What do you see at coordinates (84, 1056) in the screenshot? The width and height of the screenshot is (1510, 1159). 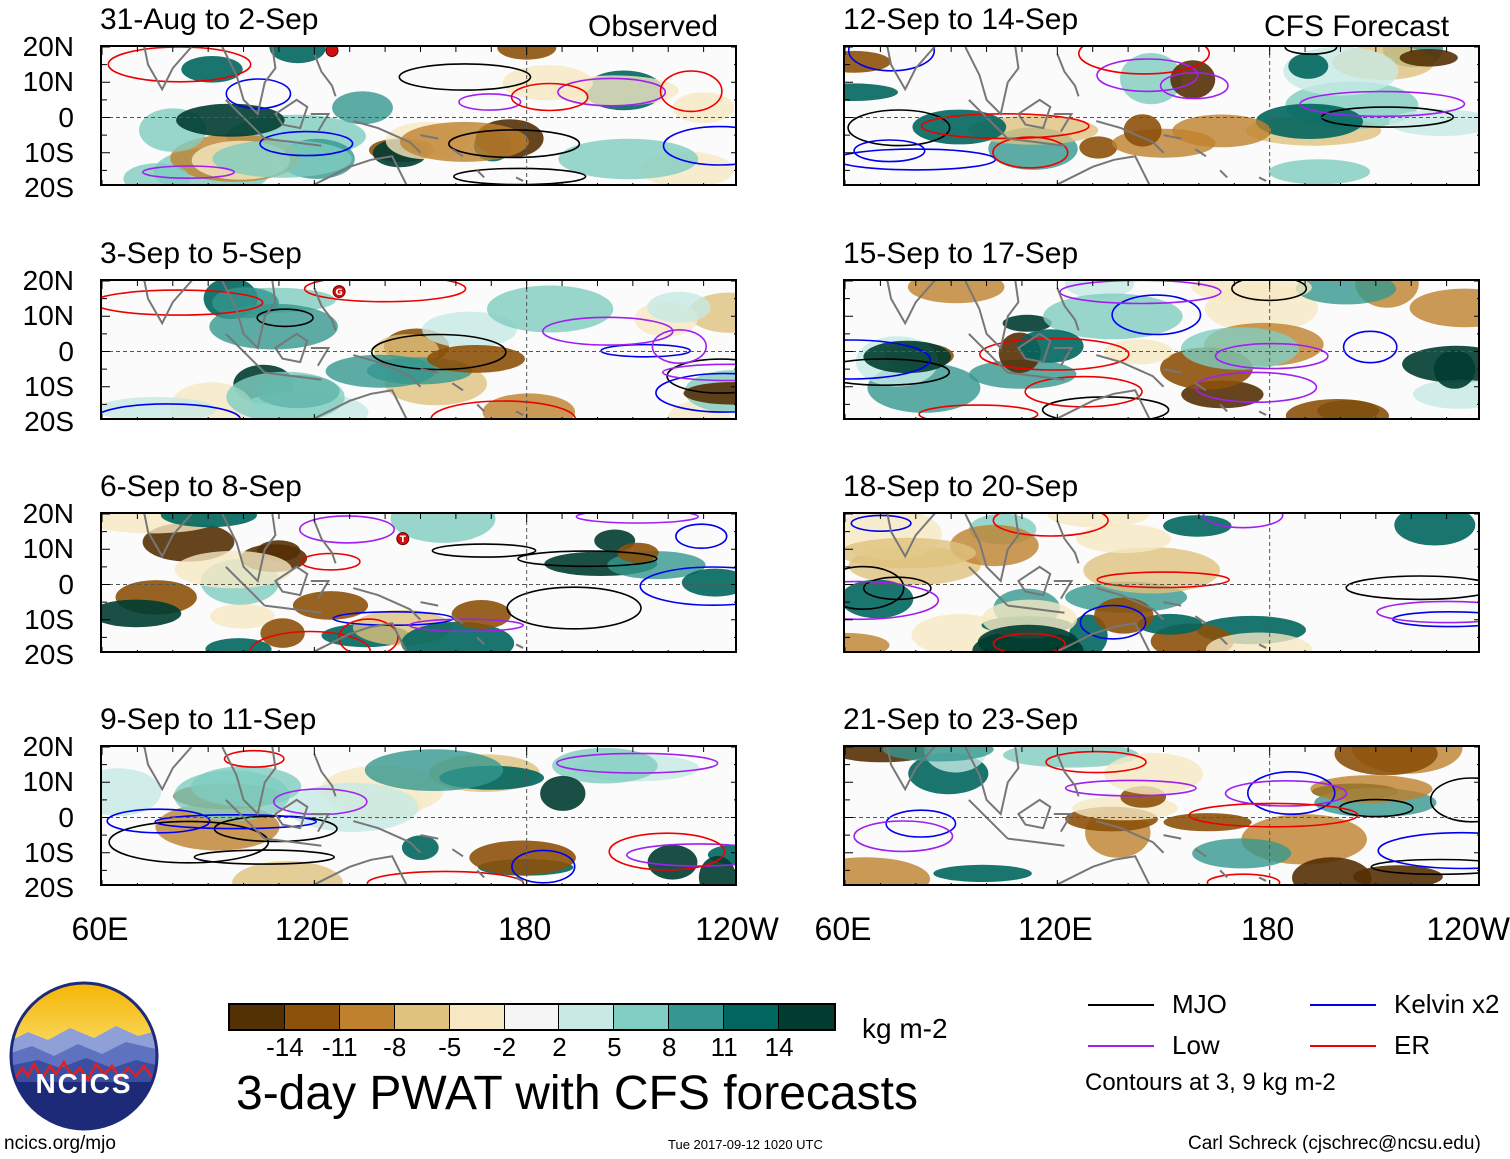 I see `ncics-logo: NCICS` at bounding box center [84, 1056].